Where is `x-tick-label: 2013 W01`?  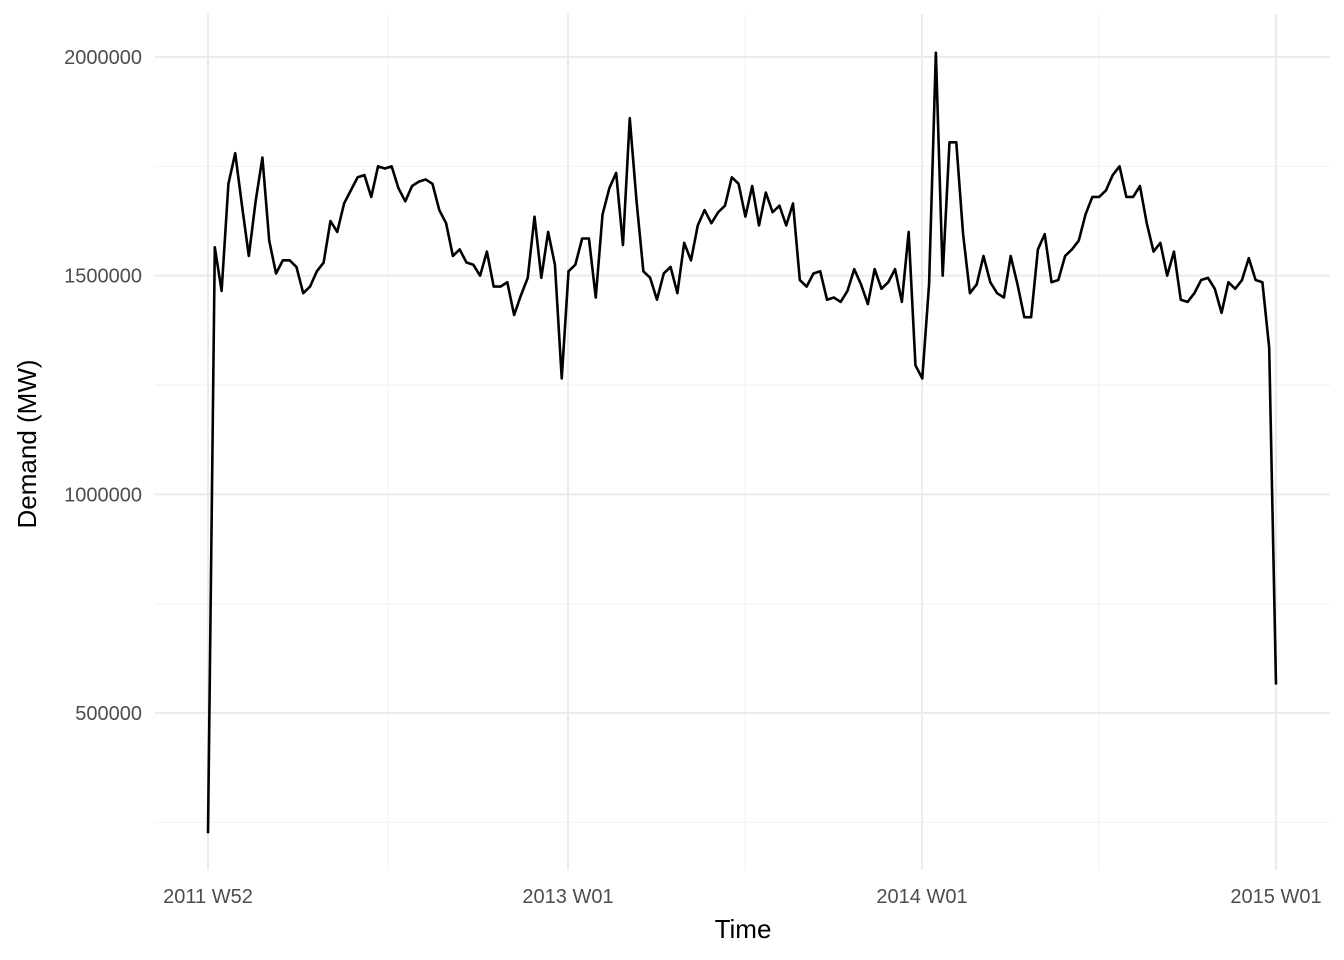 x-tick-label: 2013 W01 is located at coordinates (567, 897).